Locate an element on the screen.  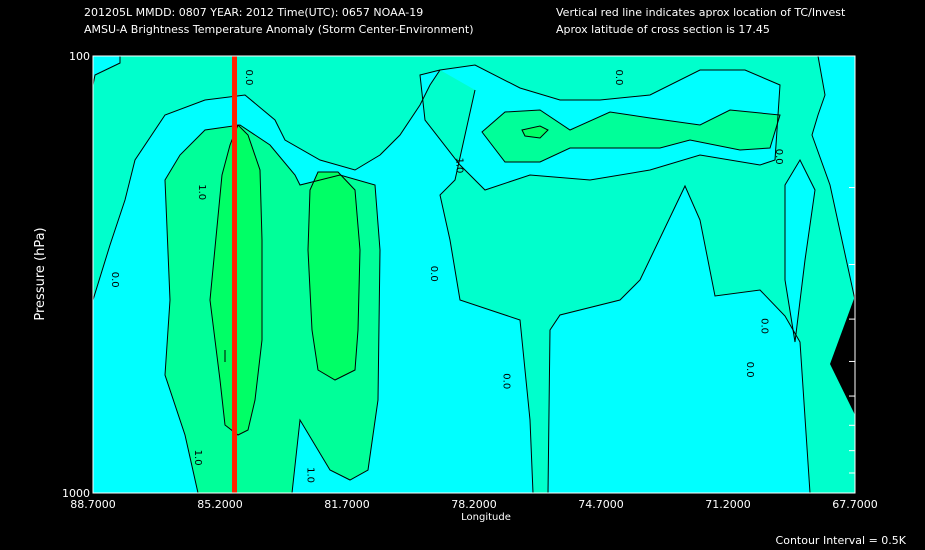
contour-half-upper is located at coordinates (631, 136).